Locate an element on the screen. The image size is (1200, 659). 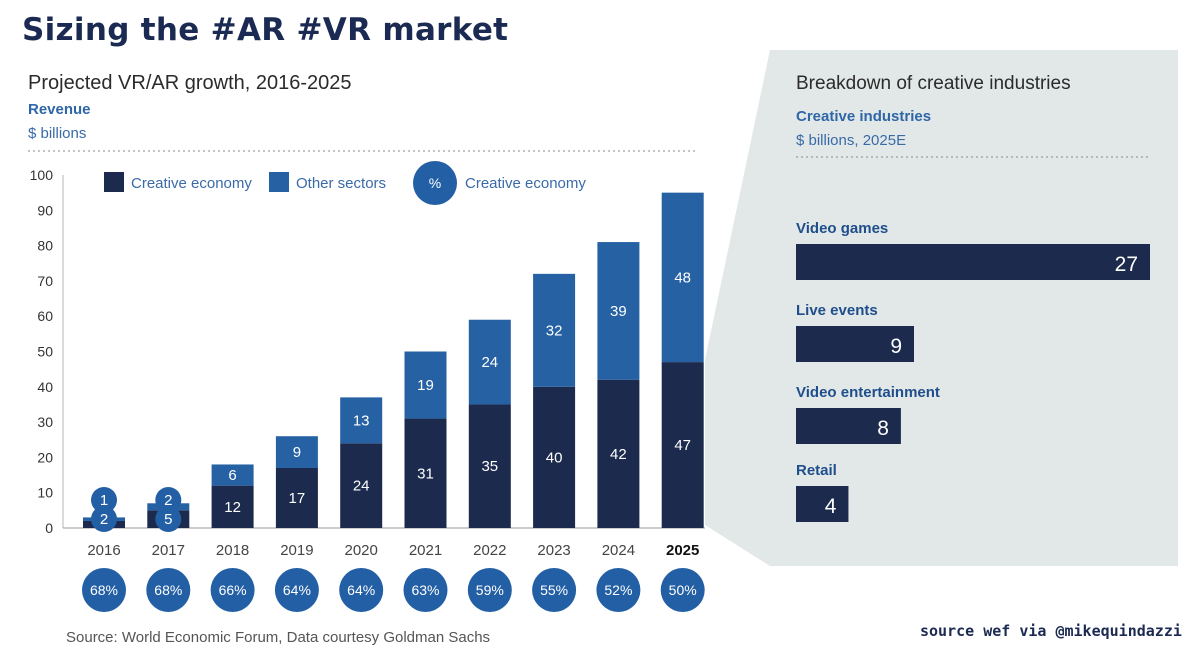
credit: source wef via @mikequindazzi is located at coordinates (1051, 631).